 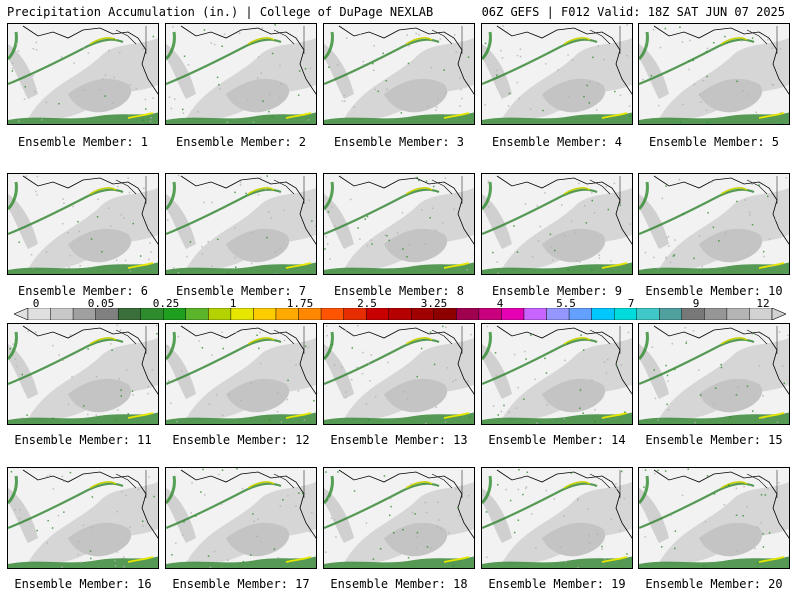 I want to click on ensemble-member-label: Ensemble Member: 13, so click(x=399, y=440).